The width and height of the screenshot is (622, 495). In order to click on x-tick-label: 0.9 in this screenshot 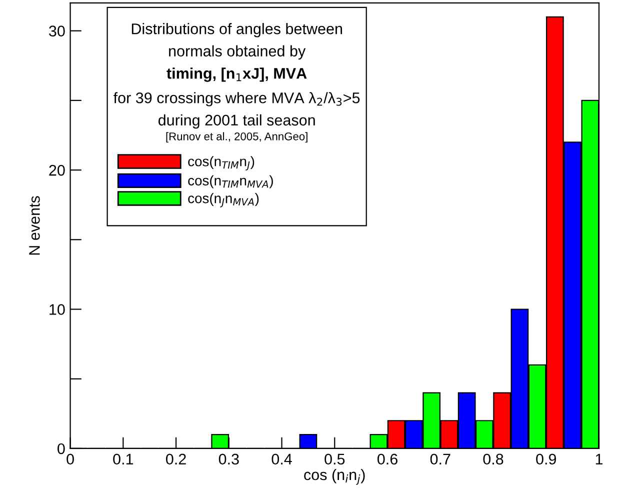, I will do `click(546, 459)`.